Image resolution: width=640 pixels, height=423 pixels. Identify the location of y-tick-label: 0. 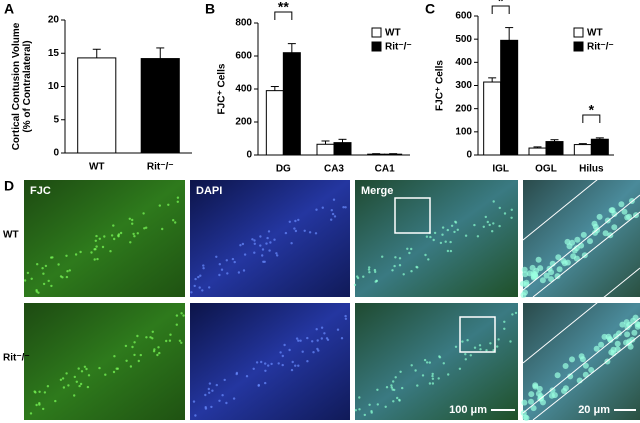
(469, 155).